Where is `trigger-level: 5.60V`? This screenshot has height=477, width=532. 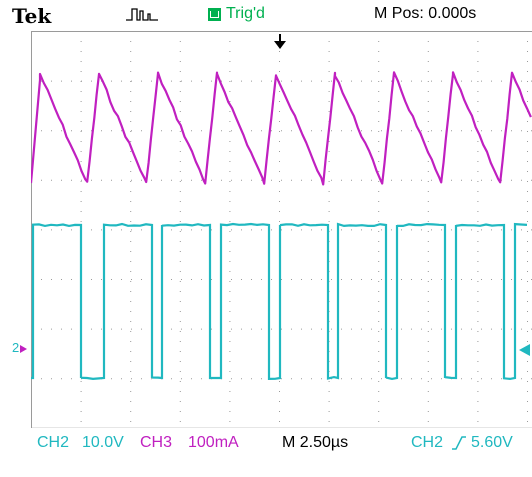 trigger-level: 5.60V is located at coordinates (492, 442).